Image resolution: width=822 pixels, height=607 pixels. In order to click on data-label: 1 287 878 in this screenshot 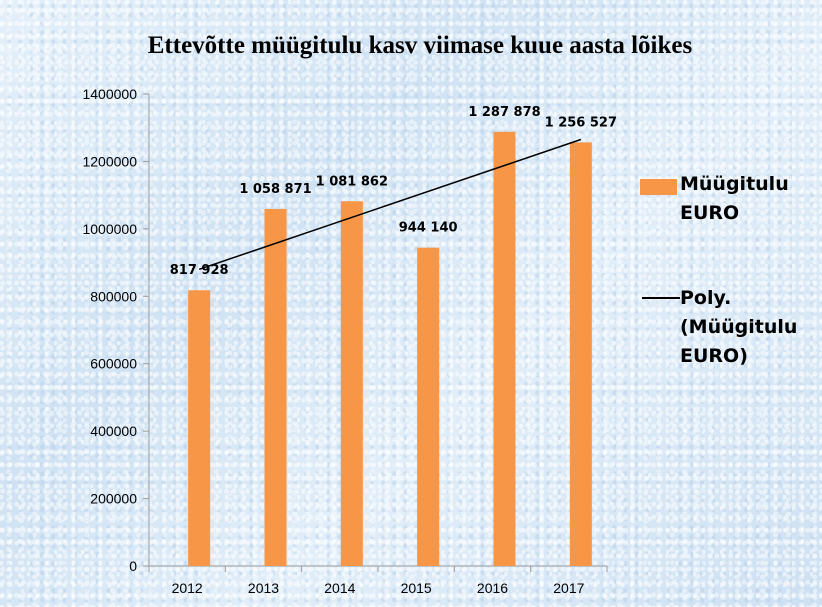, I will do `click(504, 112)`.